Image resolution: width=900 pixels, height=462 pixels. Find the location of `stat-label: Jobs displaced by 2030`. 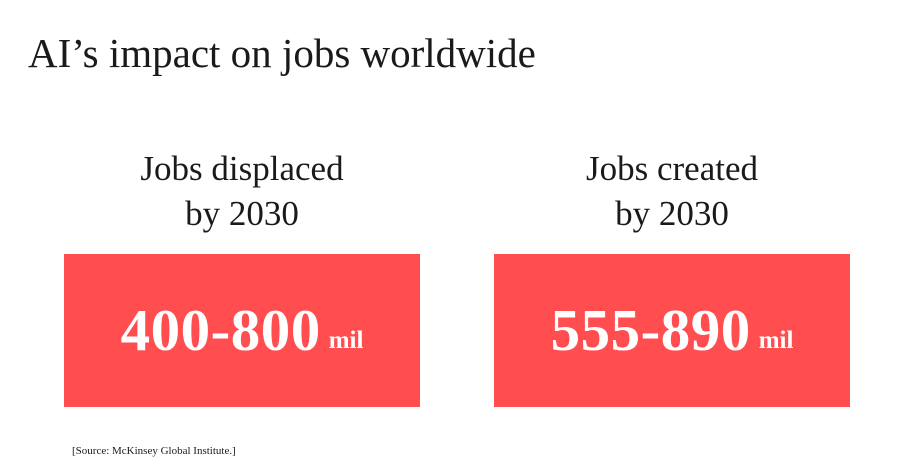

stat-label: Jobs displaced by 2030 is located at coordinates (242, 191).